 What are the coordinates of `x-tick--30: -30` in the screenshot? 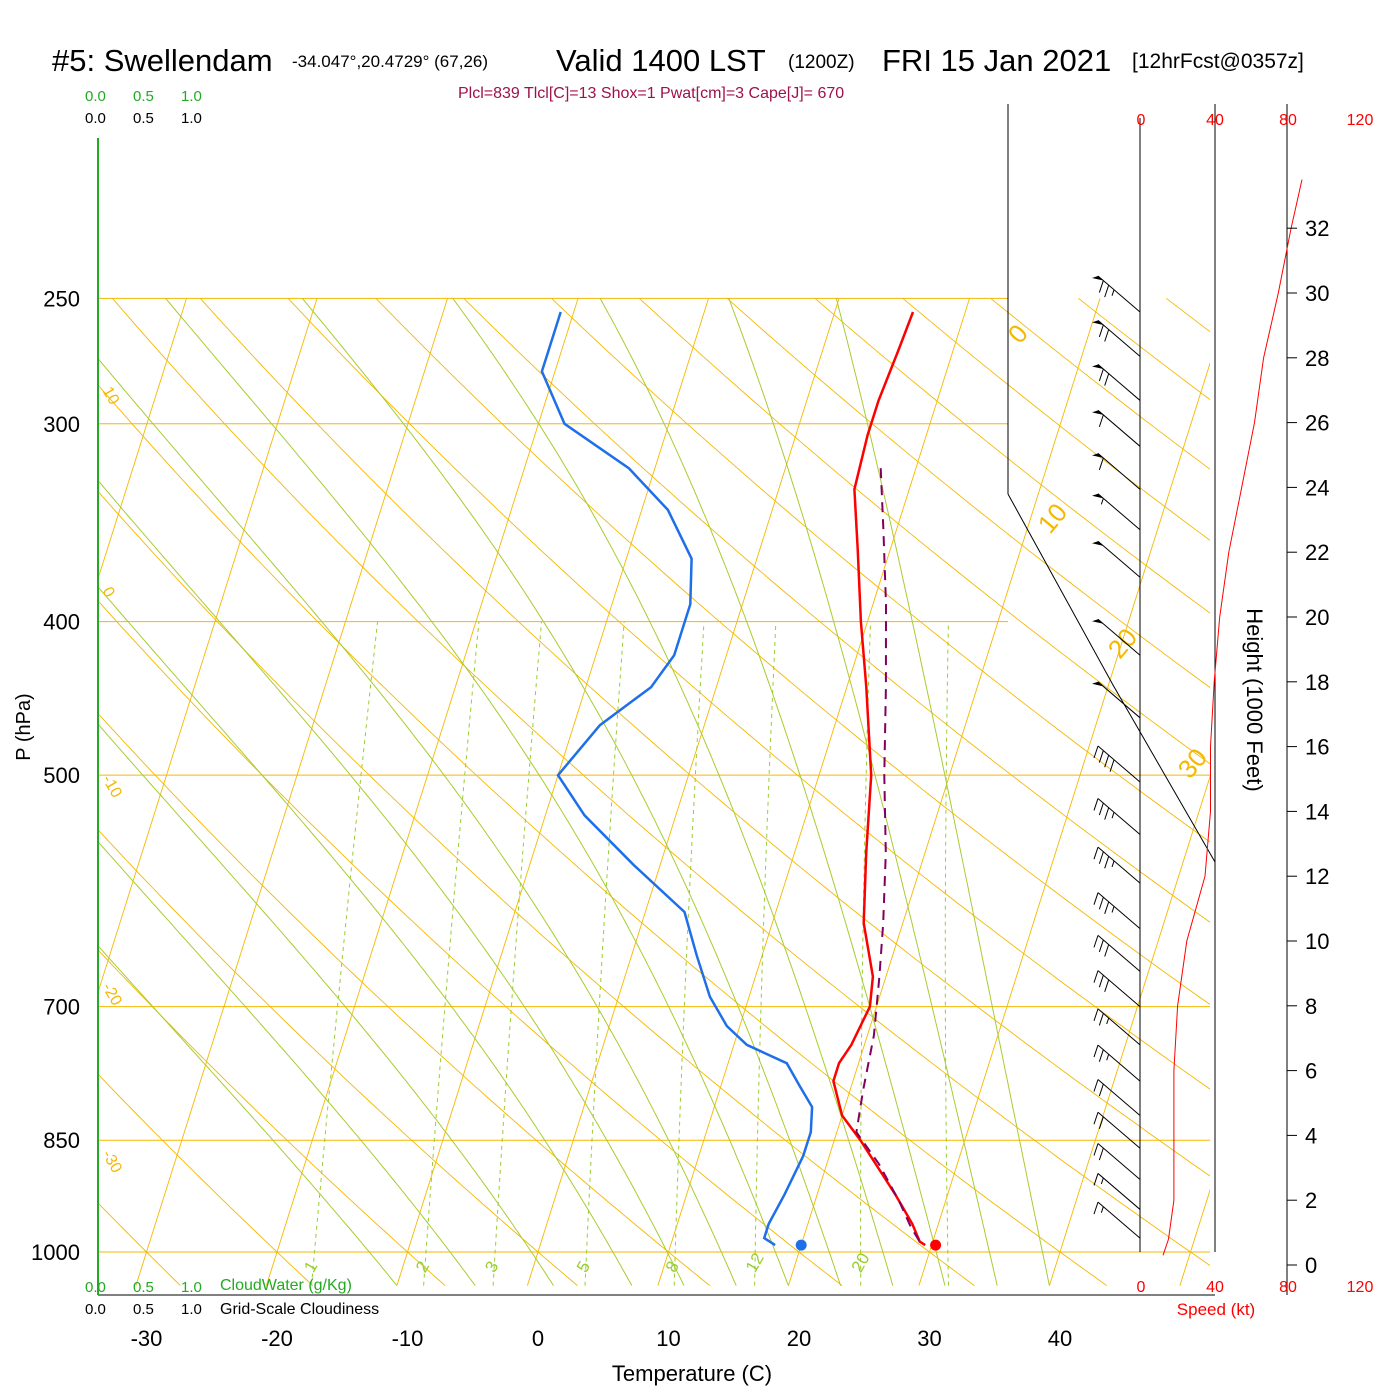 It's located at (147, 1338).